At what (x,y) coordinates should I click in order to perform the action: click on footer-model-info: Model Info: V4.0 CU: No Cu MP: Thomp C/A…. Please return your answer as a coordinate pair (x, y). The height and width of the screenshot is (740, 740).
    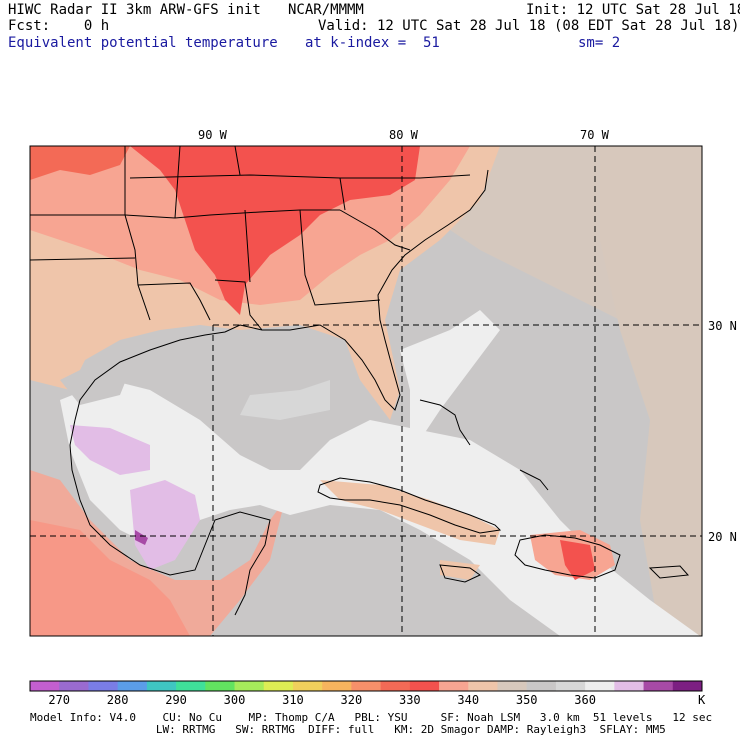
    Looking at the image, I should click on (371, 717).